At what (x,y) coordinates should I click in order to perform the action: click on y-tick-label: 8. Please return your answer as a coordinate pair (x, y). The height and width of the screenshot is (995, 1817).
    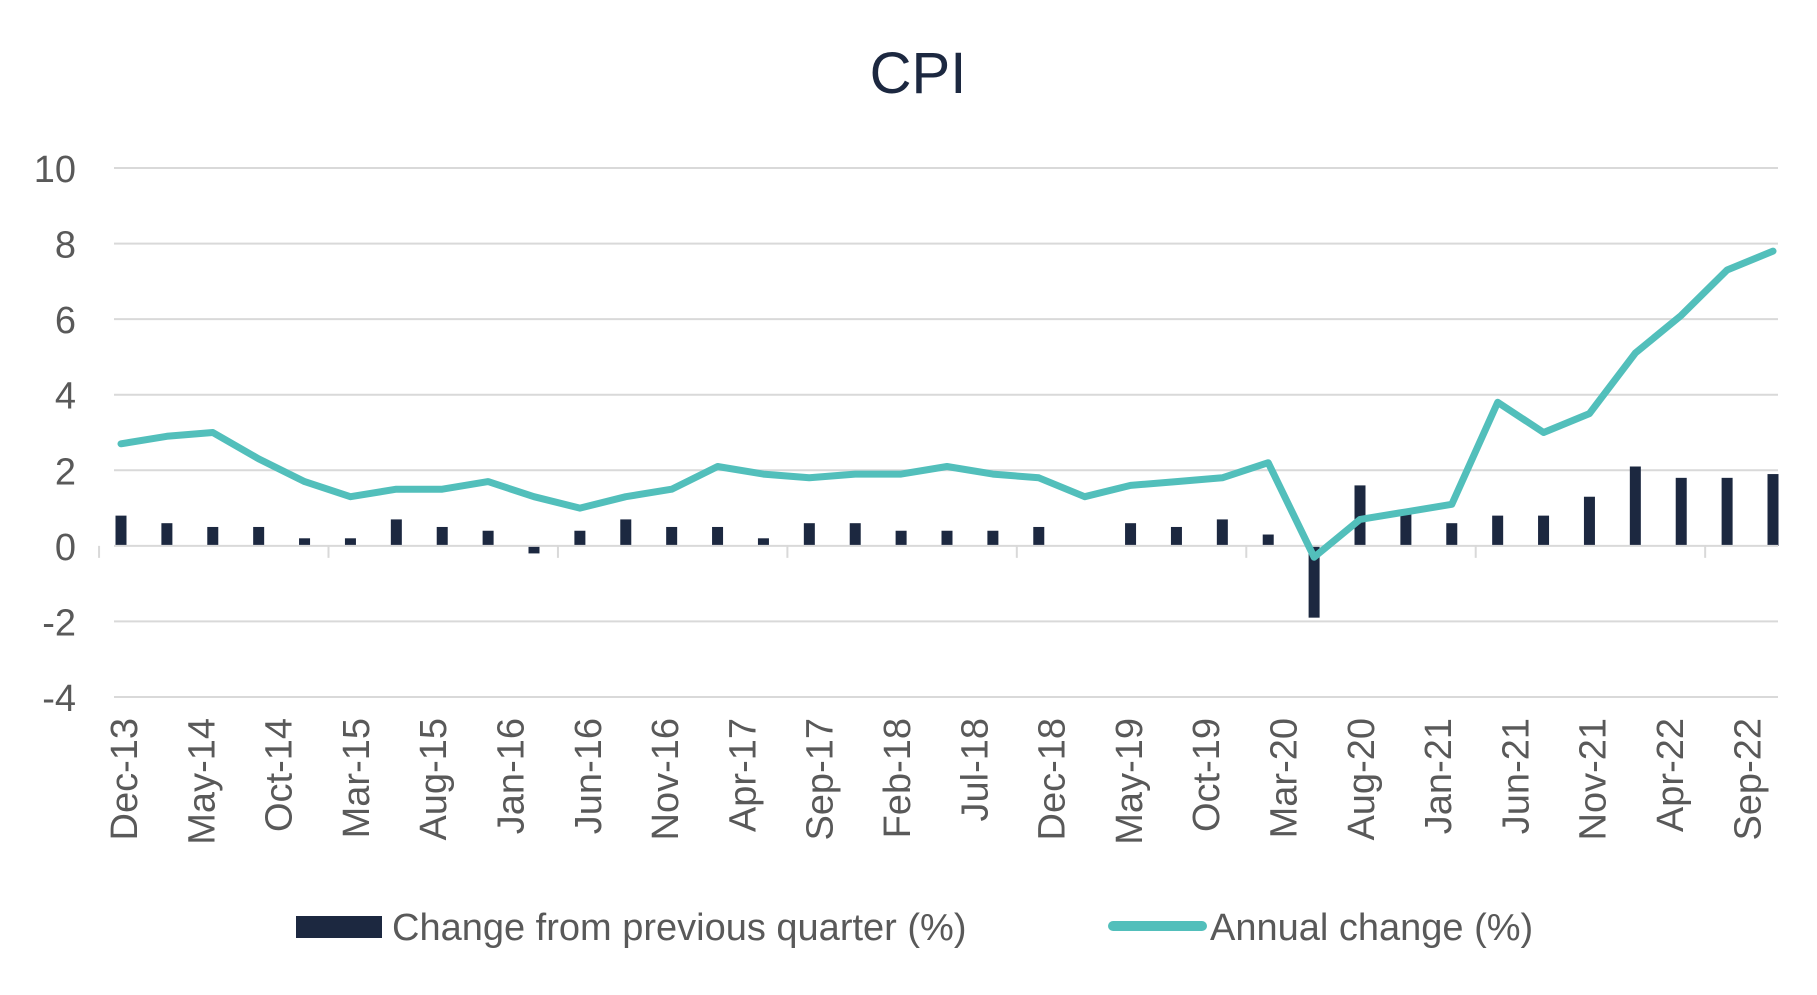
    Looking at the image, I should click on (65, 246).